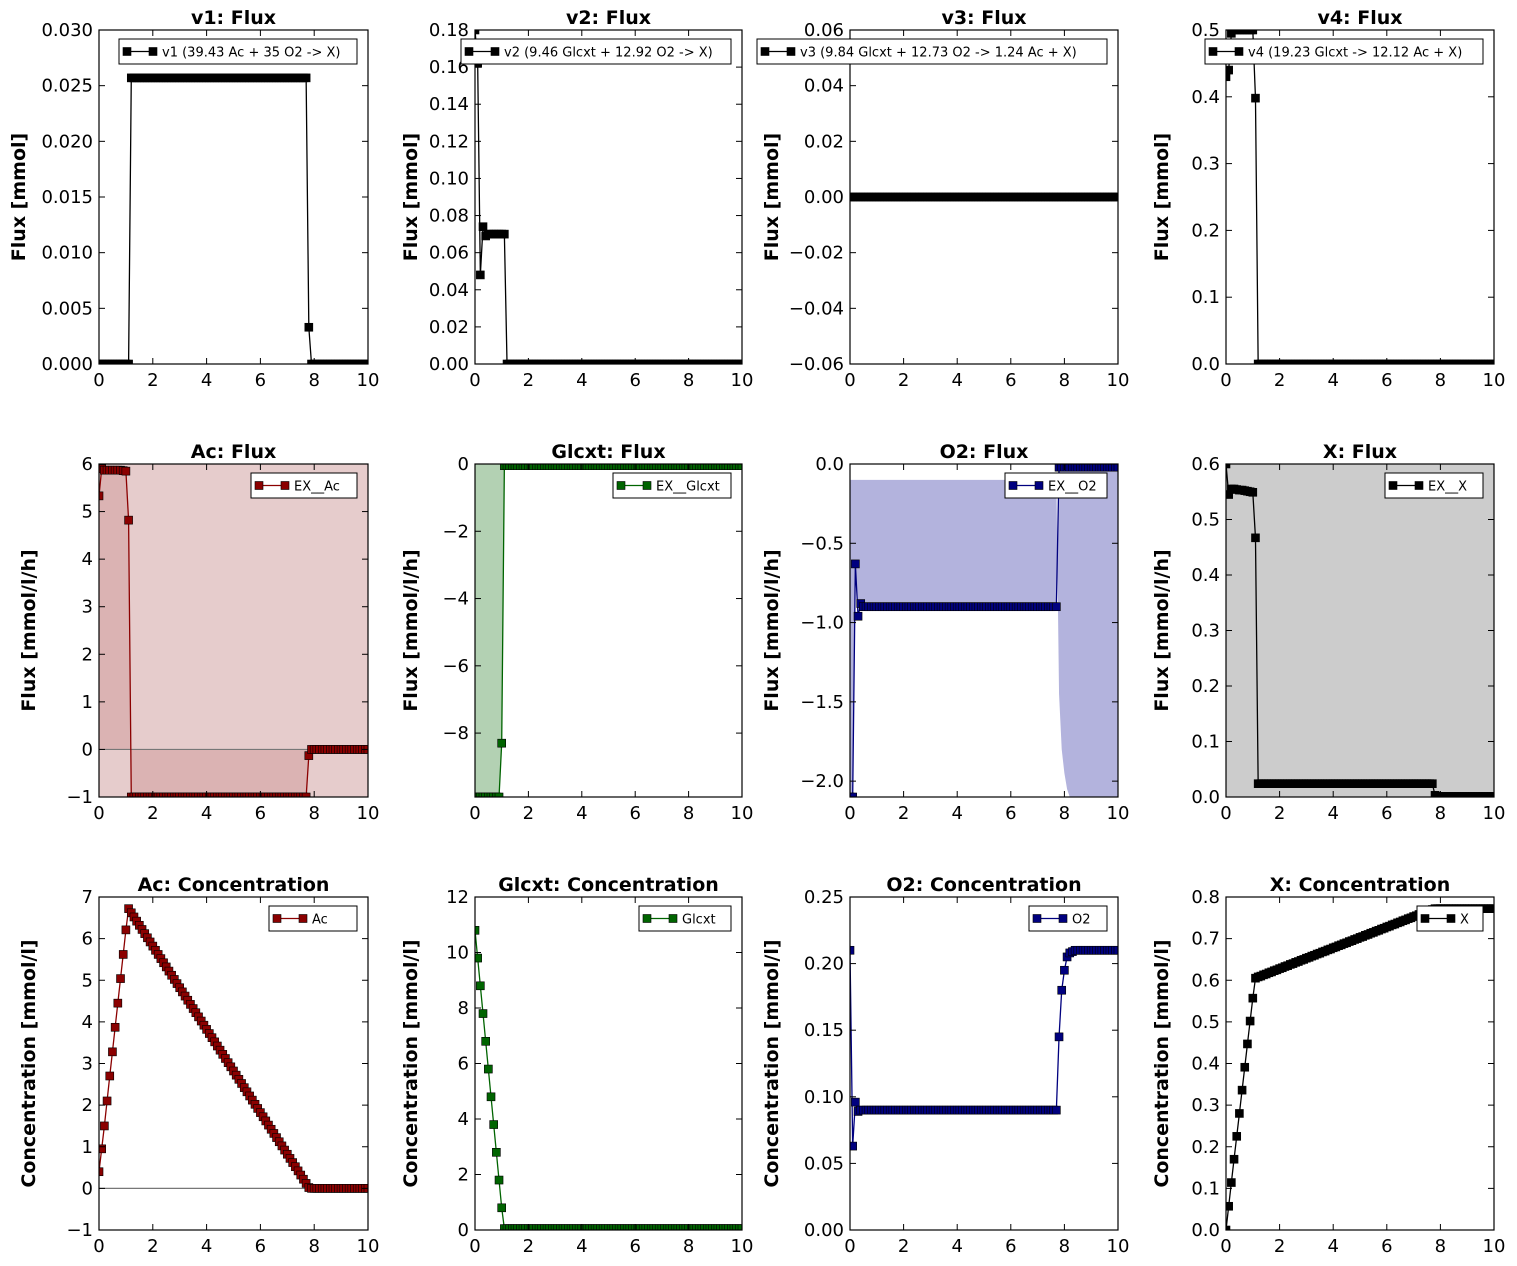 The image size is (1517, 1266). What do you see at coordinates (1162, 1063) in the screenshot?
I see `y-axis-label: Concentration [mmol/l]` at bounding box center [1162, 1063].